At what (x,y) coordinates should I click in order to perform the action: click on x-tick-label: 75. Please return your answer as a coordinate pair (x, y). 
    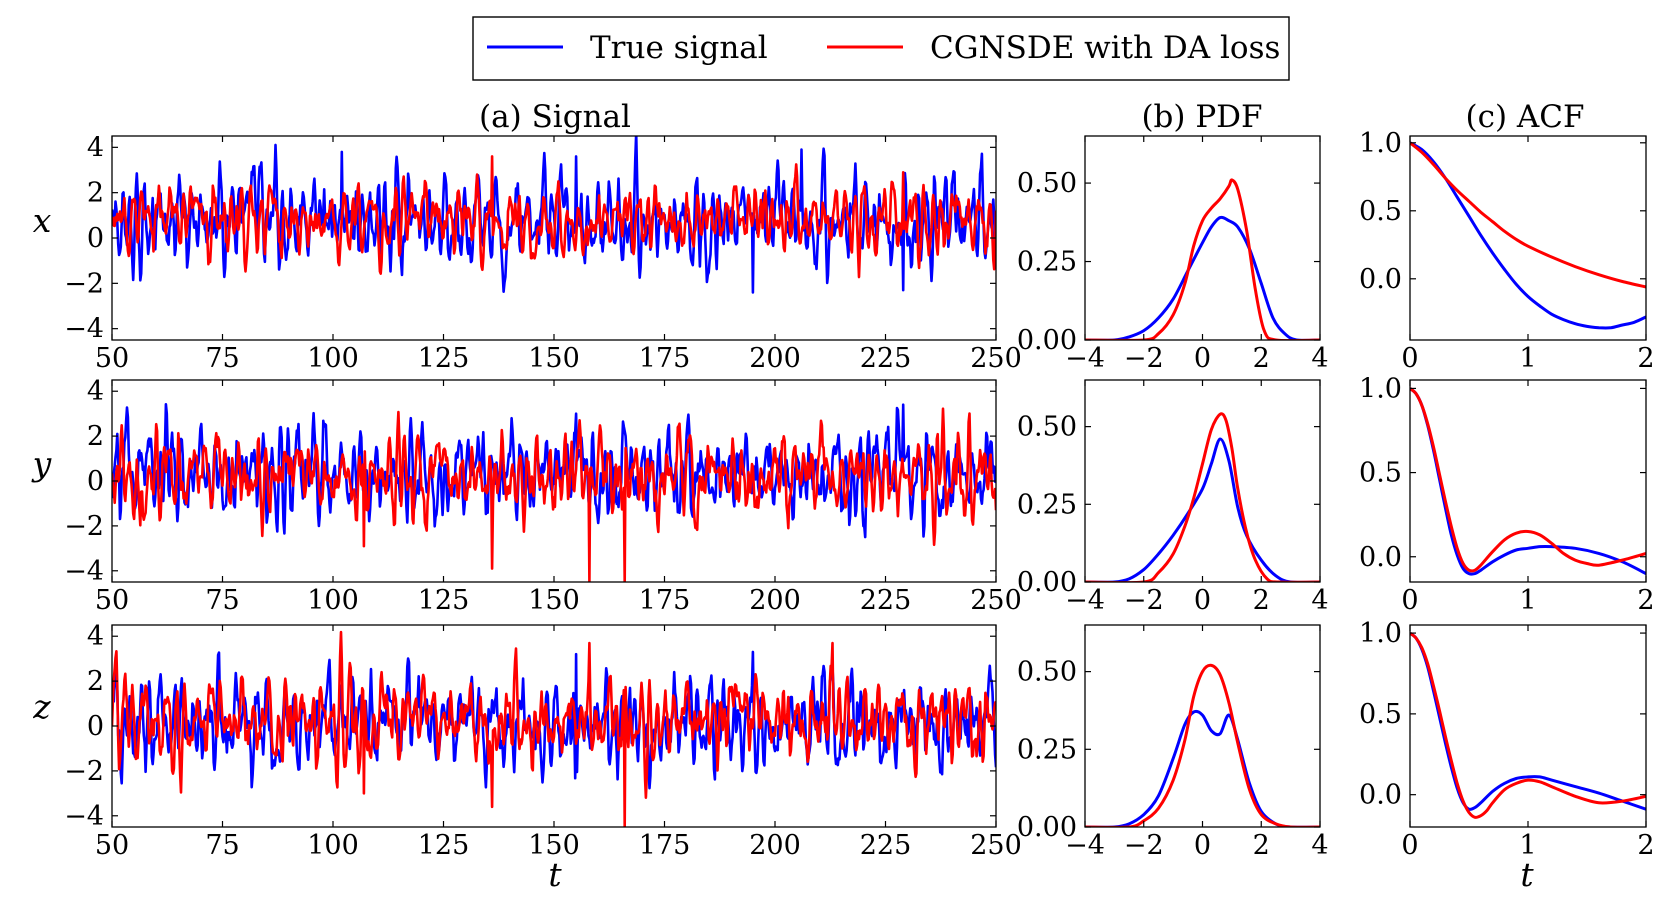
    Looking at the image, I should click on (222, 358).